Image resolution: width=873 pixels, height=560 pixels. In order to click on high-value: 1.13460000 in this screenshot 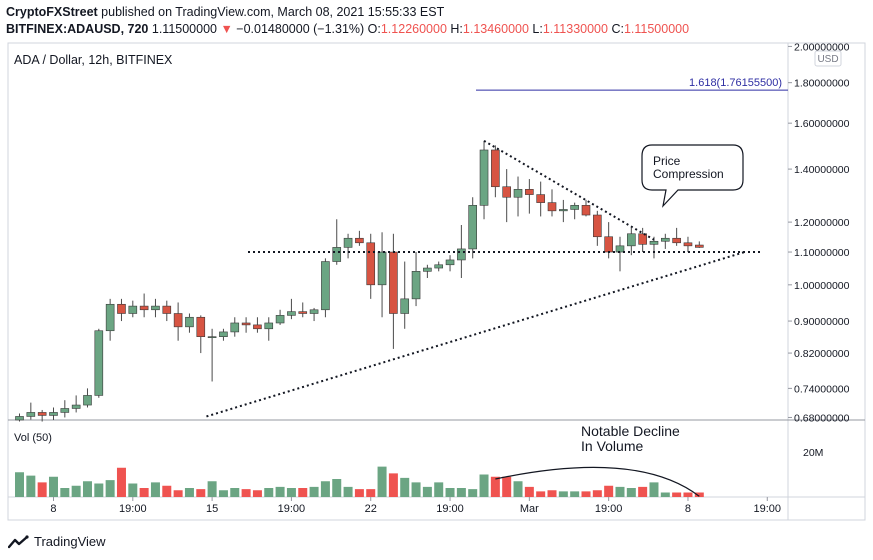, I will do `click(495, 29)`.